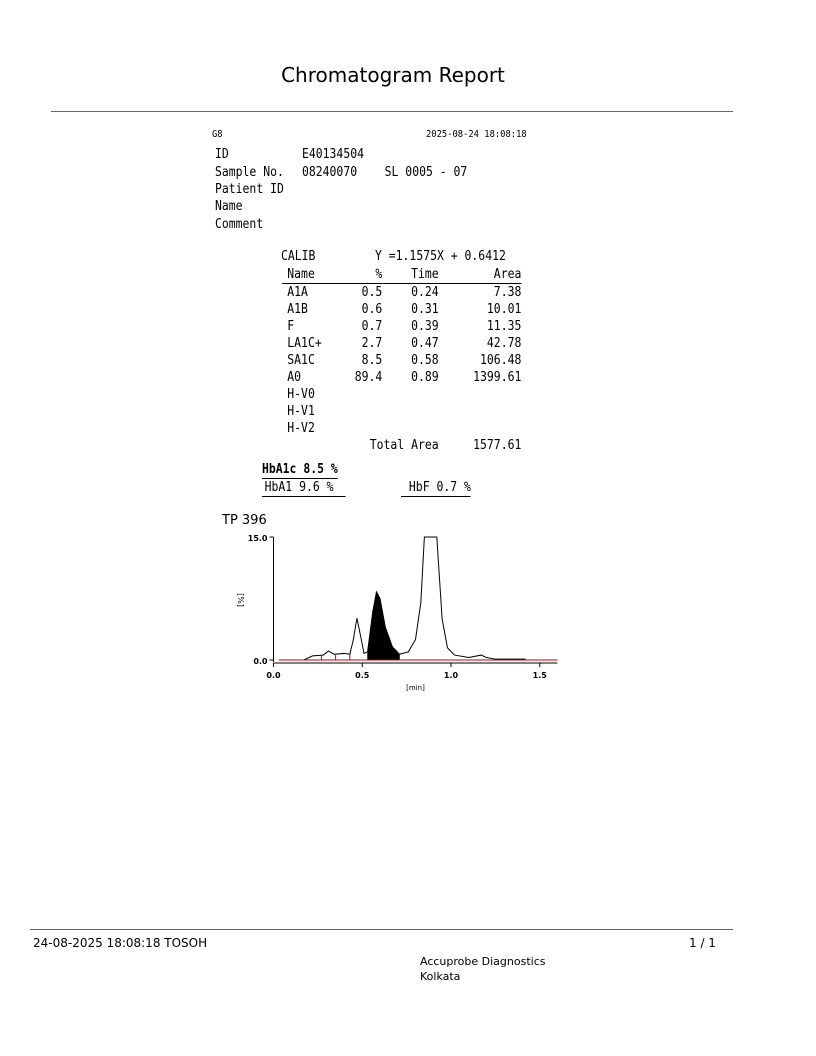 The image size is (816, 1056). I want to click on hba1c-result: HbA1c 8.5 %, so click(300, 470).